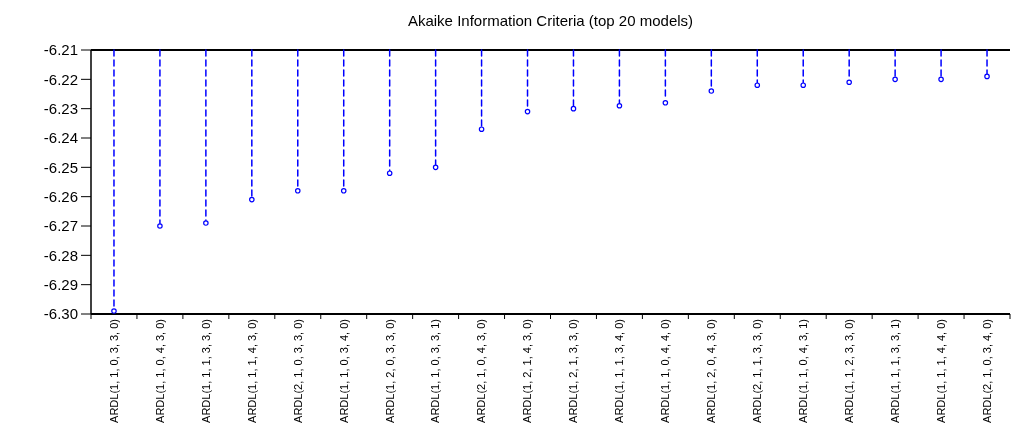  Describe the element at coordinates (619, 371) in the screenshot. I see `x-tick-label: ARDL(1, 1, 1, 3, 4, 0)` at that location.